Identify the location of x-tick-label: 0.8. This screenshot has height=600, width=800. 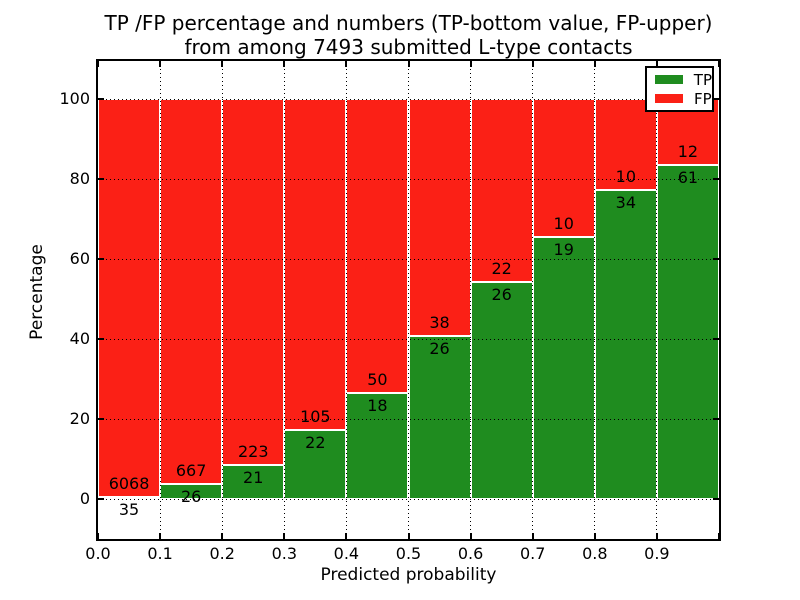
(595, 553).